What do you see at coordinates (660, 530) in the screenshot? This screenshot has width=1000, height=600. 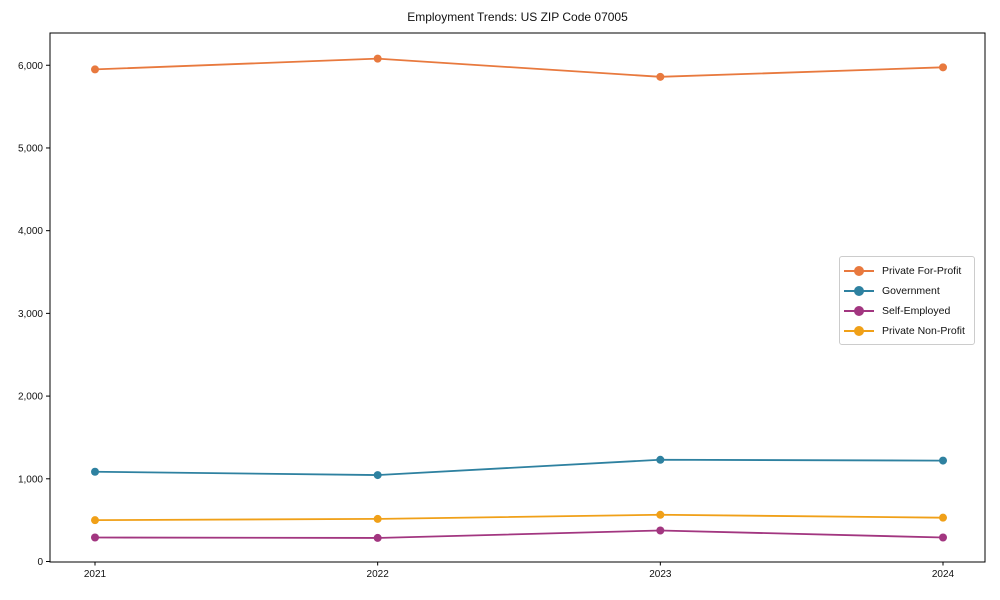 I see `data-point-self-employed-2023` at bounding box center [660, 530].